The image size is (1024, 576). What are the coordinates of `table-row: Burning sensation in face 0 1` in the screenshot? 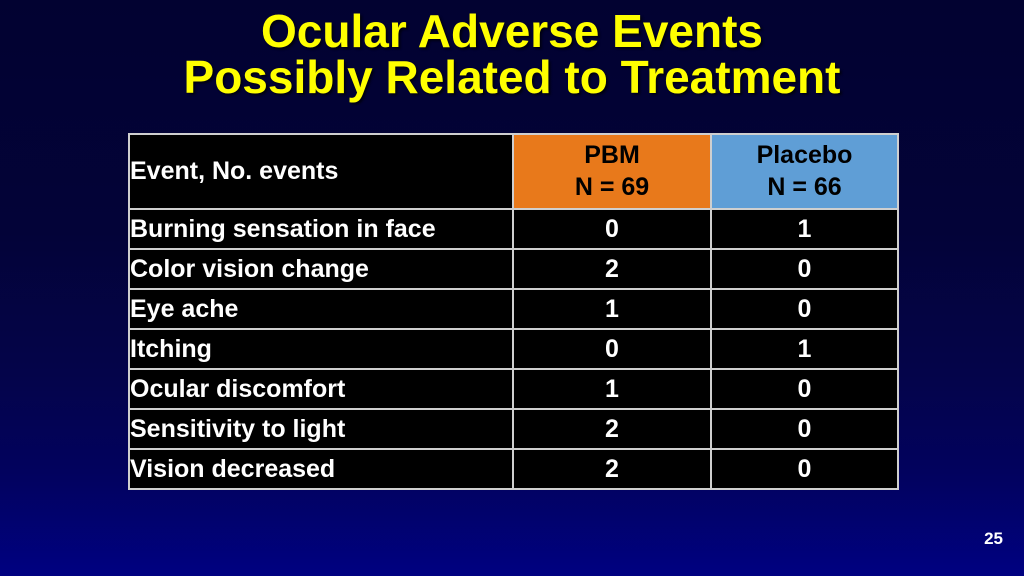 It's located at (513, 229).